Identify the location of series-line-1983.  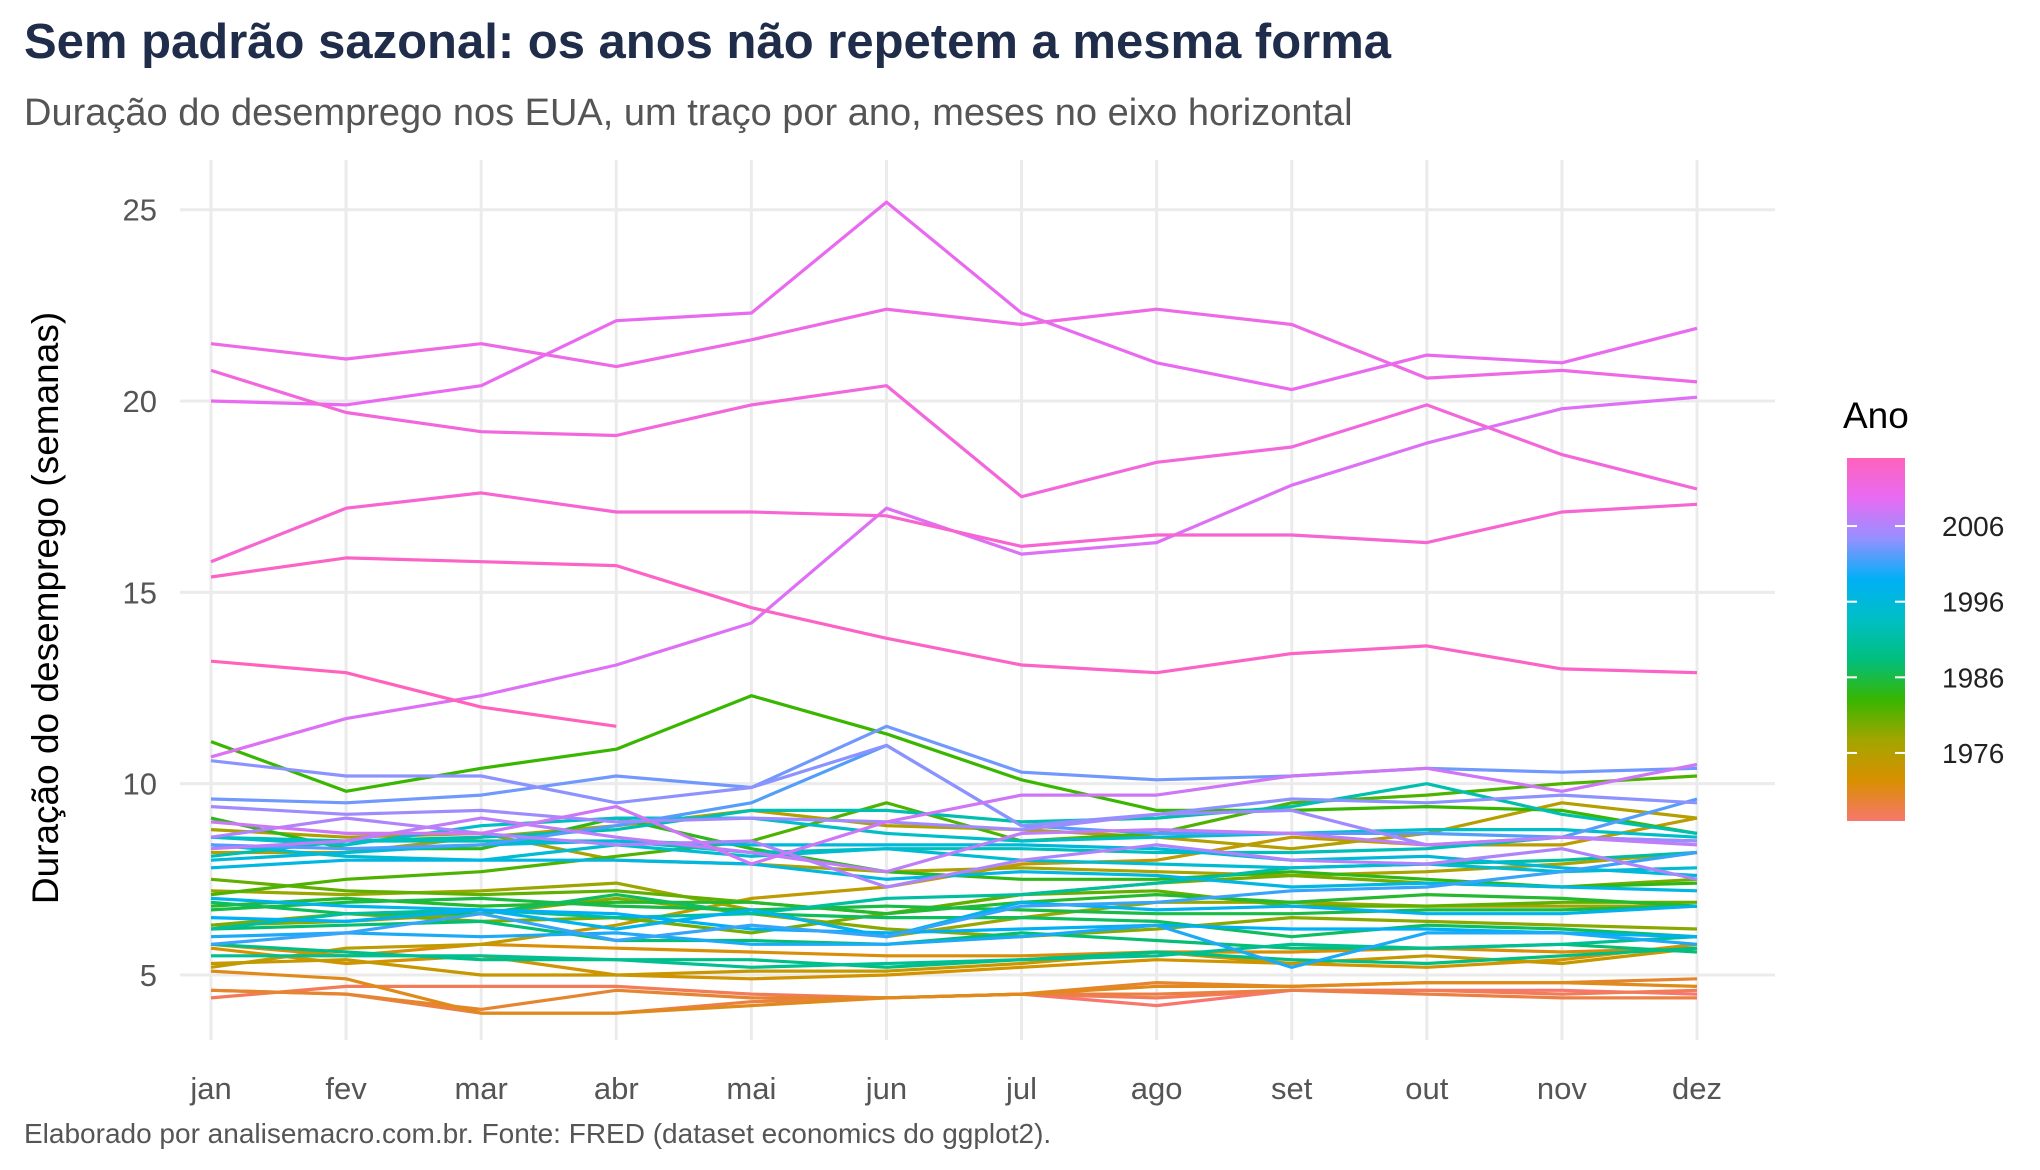
(954, 764).